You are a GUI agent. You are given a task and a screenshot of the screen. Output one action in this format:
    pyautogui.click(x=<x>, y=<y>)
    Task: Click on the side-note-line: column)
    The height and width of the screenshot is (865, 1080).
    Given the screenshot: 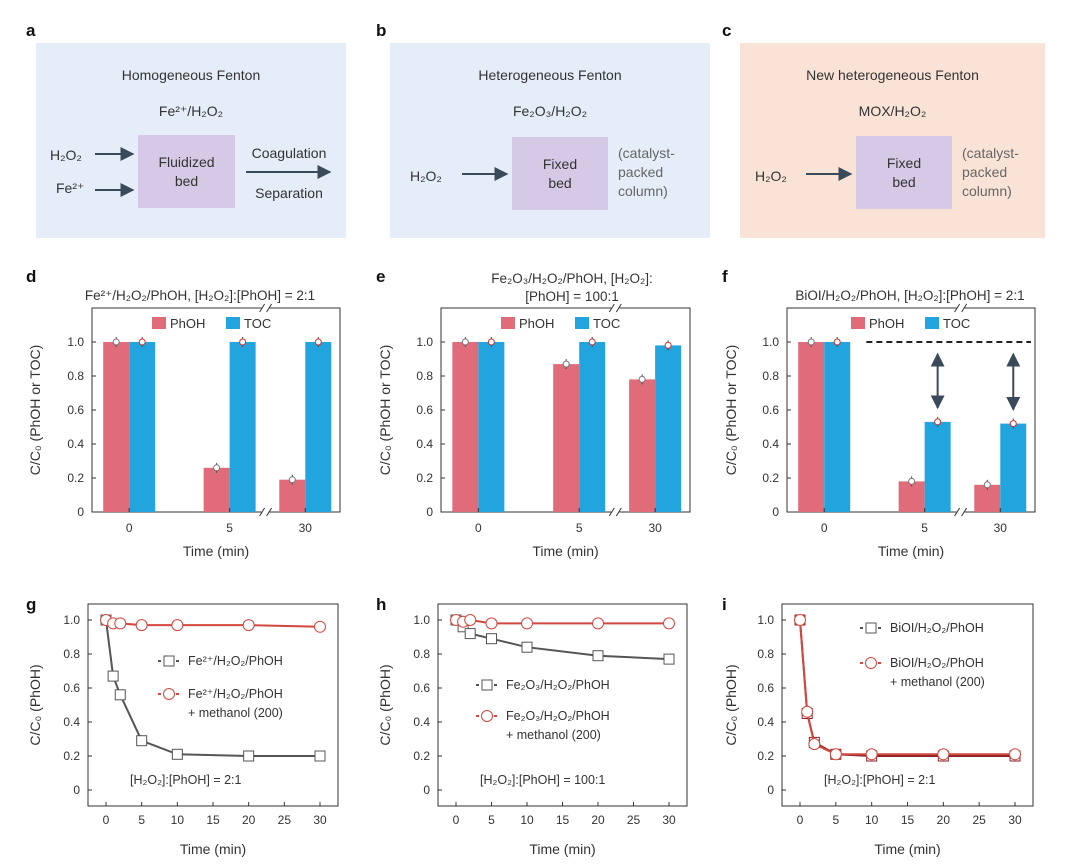 What is the action you would take?
    pyautogui.click(x=643, y=191)
    